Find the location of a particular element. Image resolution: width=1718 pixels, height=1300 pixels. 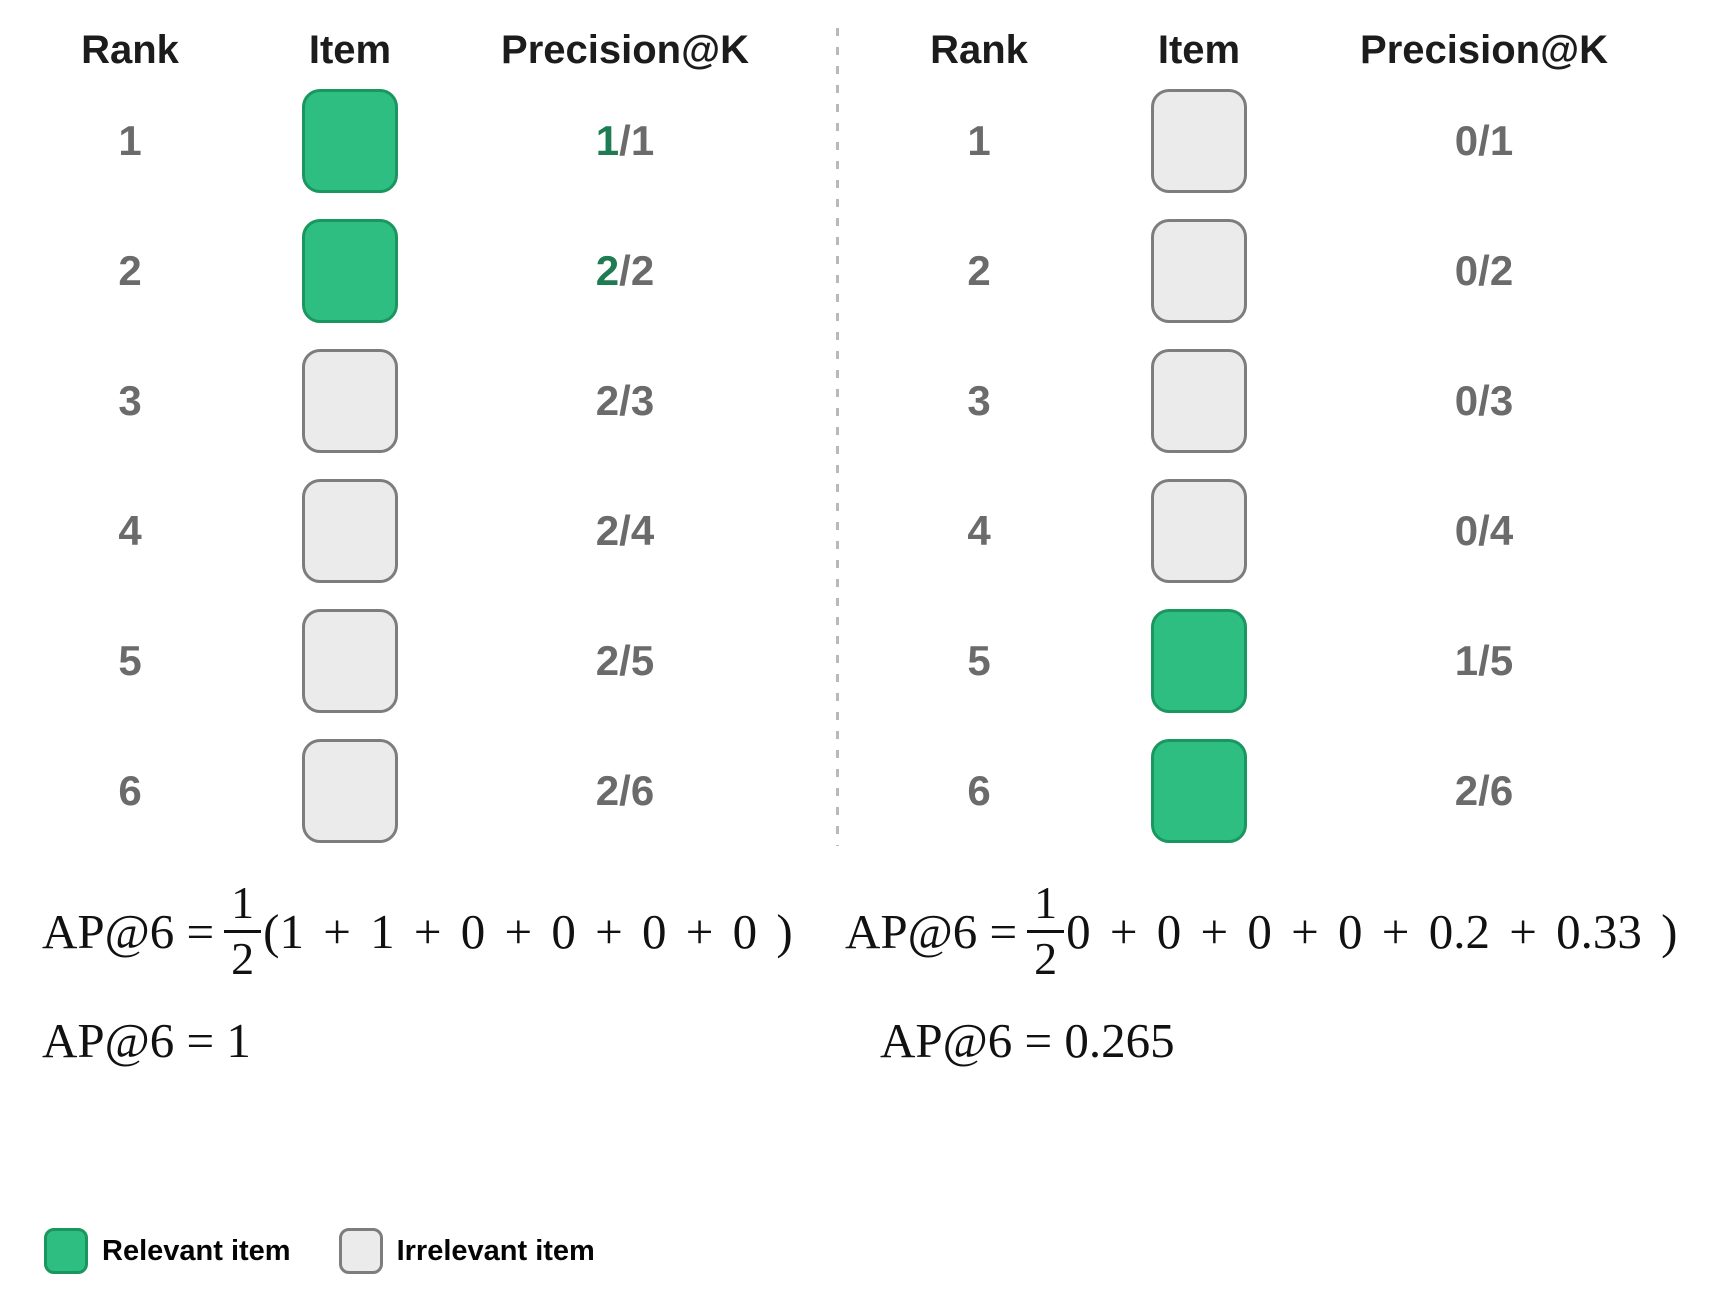

formula-terms: (1 + 1 + 0 + 0 + 0 + 0 ) is located at coordinates (528, 931).